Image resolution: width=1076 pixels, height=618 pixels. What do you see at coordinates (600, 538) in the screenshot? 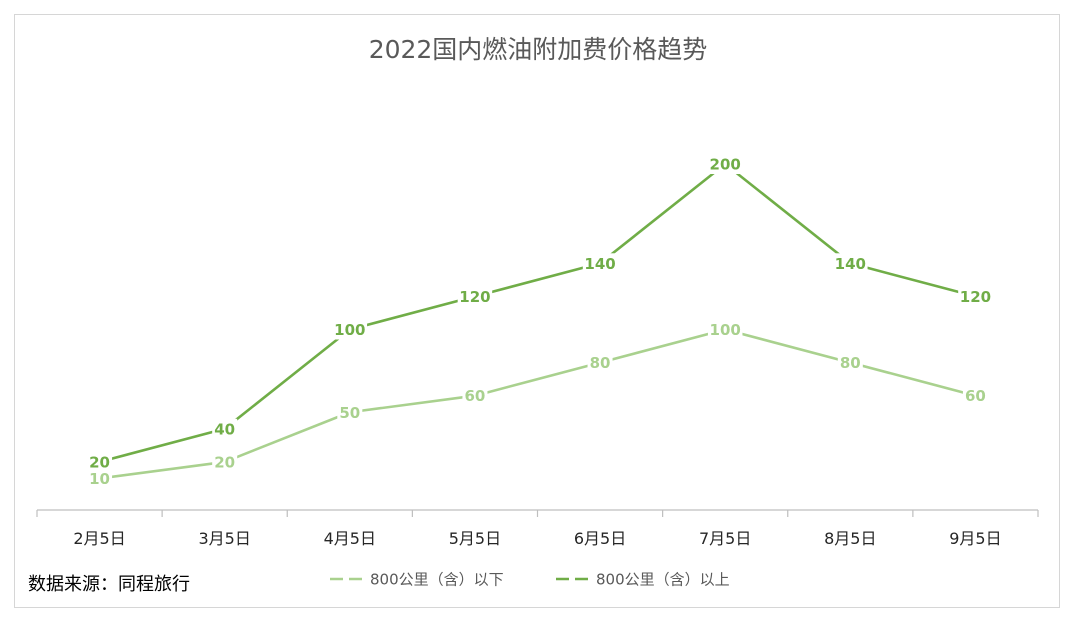
I see `x-tick-label: 6月5日` at bounding box center [600, 538].